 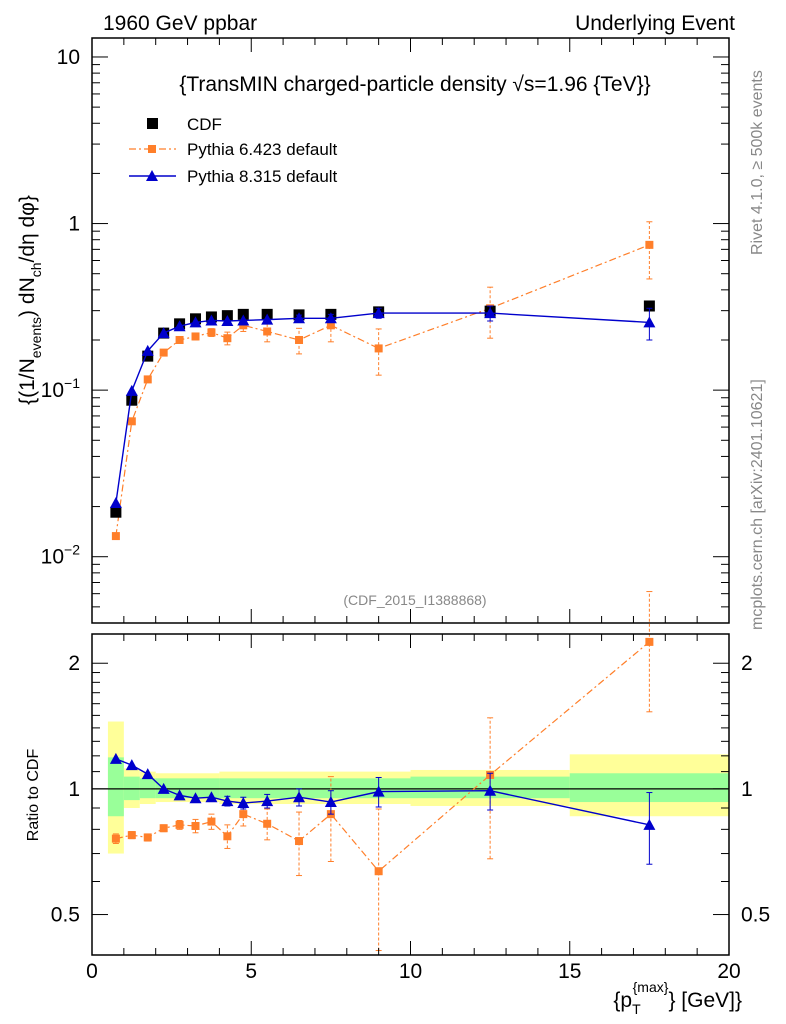 I want to click on ratio-ytick-label-left: 1, so click(x=74, y=789).